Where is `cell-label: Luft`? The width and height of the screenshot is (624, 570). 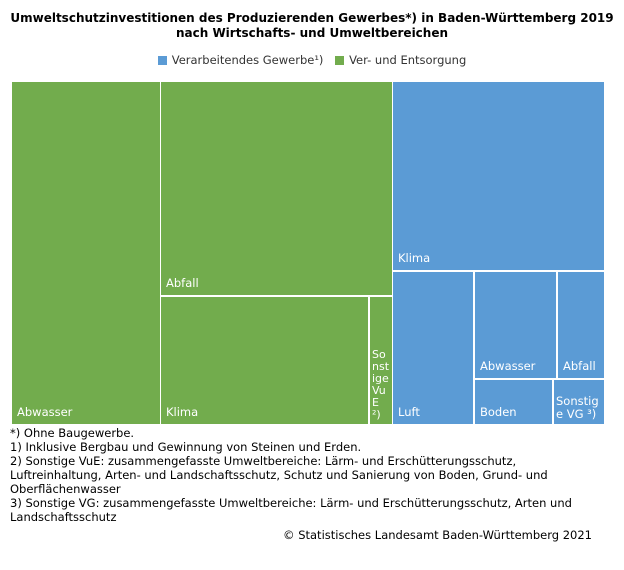
cell-label: Luft is located at coordinates (409, 412).